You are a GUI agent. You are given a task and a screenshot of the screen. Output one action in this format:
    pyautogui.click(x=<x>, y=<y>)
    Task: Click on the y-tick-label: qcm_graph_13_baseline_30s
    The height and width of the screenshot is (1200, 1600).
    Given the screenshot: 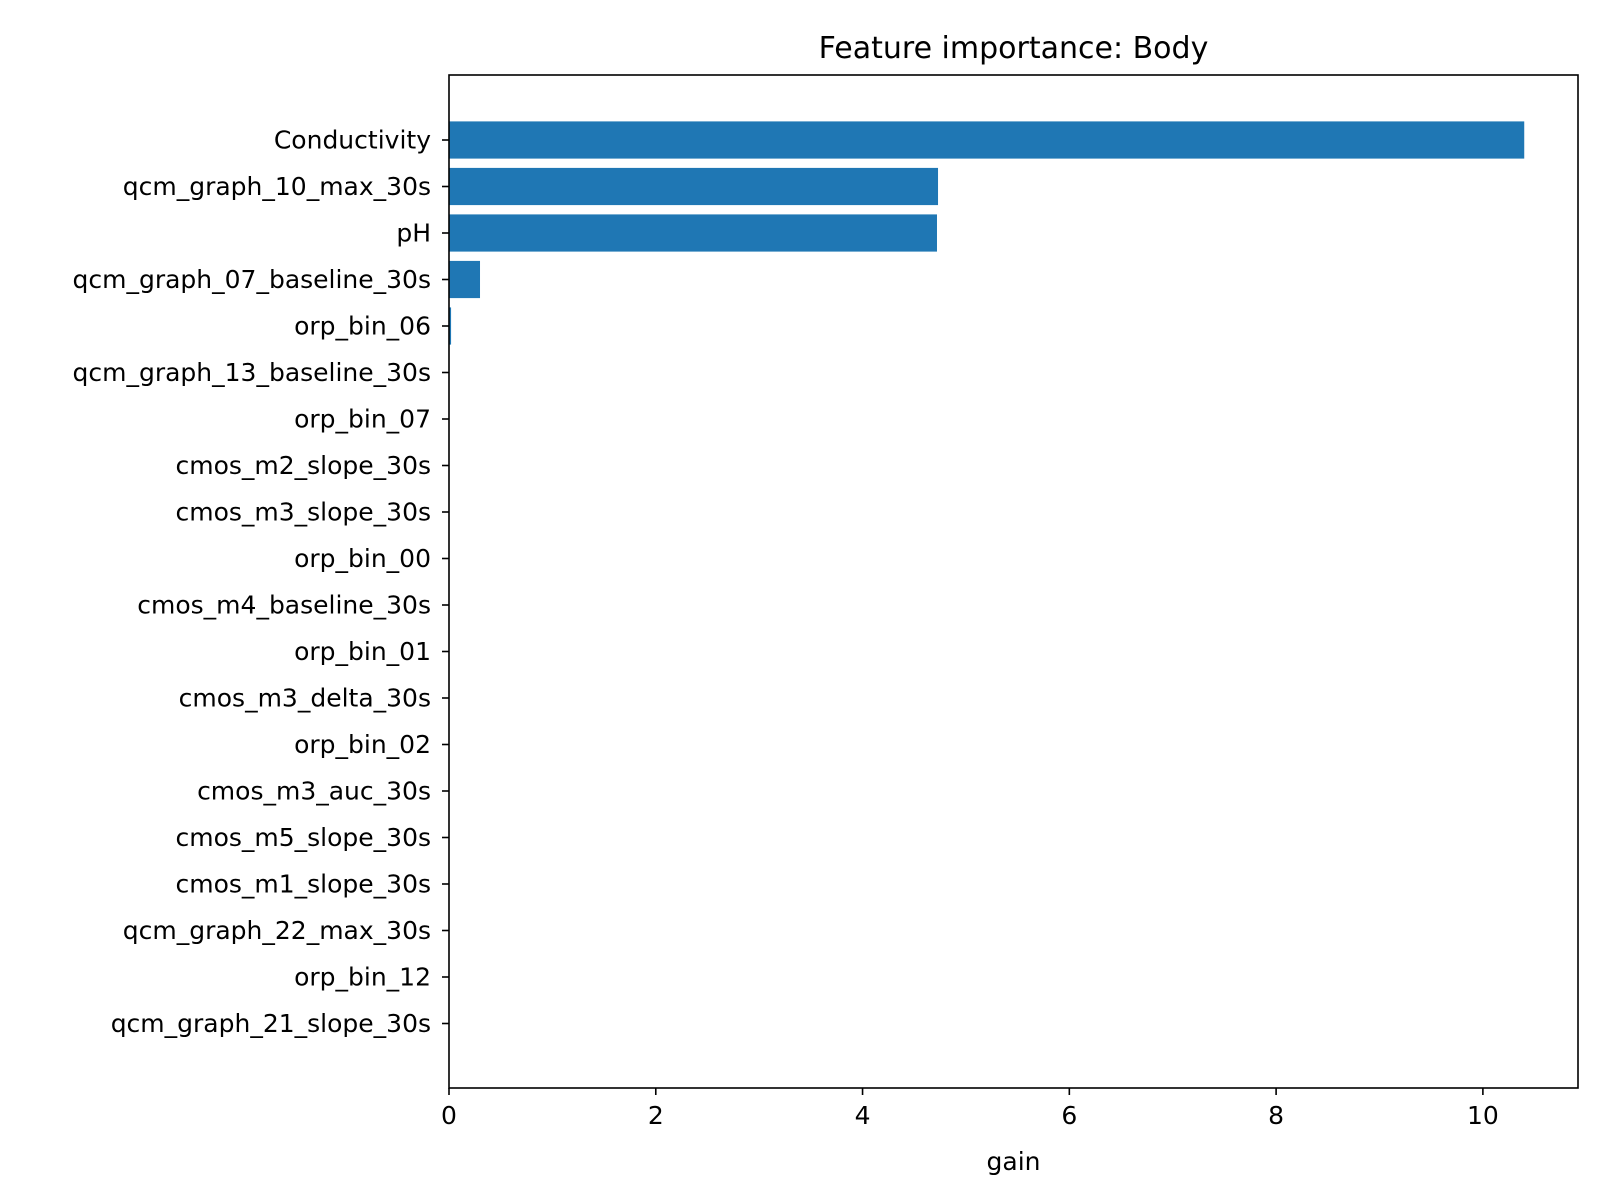 What is the action you would take?
    pyautogui.click(x=251, y=372)
    